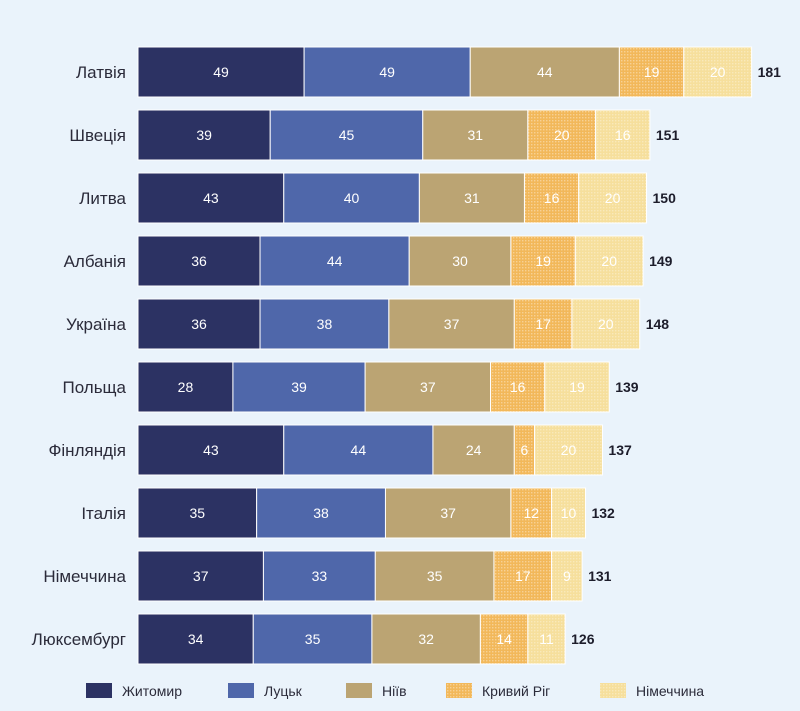 This screenshot has width=800, height=711. I want to click on total-label: 151, so click(668, 135).